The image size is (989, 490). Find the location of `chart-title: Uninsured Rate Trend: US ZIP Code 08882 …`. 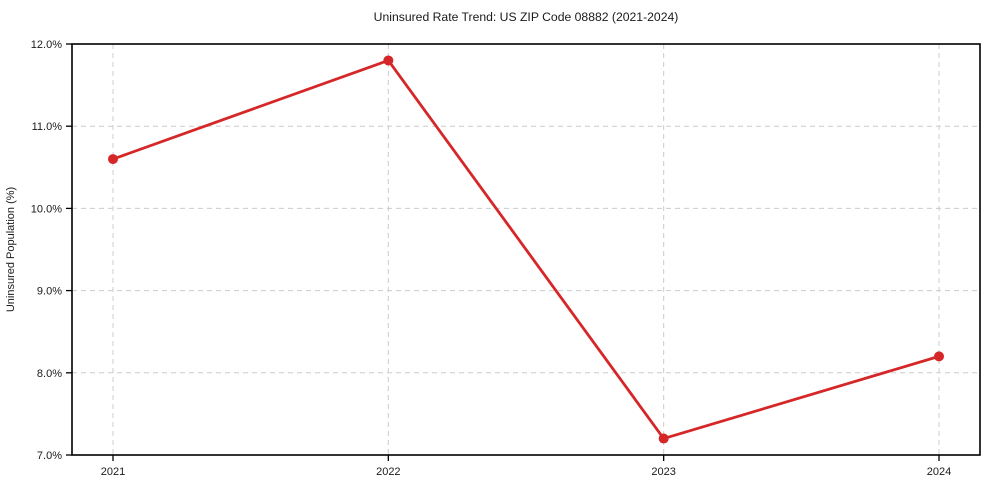

chart-title: Uninsured Rate Trend: US ZIP Code 08882 … is located at coordinates (526, 17).